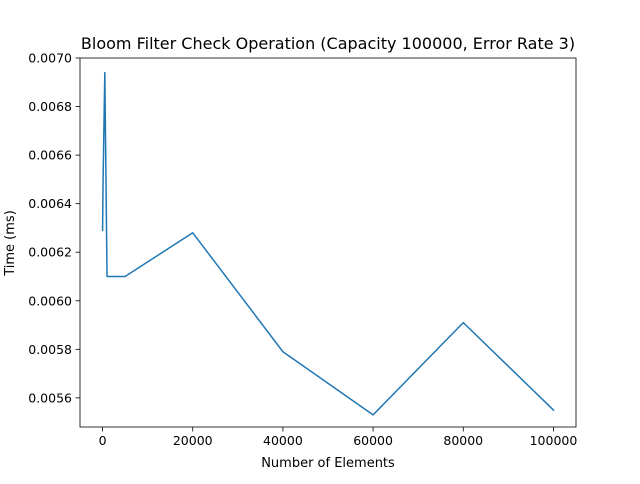 The height and width of the screenshot is (484, 640). I want to click on y-tick-label: 0.0066, so click(50, 155).